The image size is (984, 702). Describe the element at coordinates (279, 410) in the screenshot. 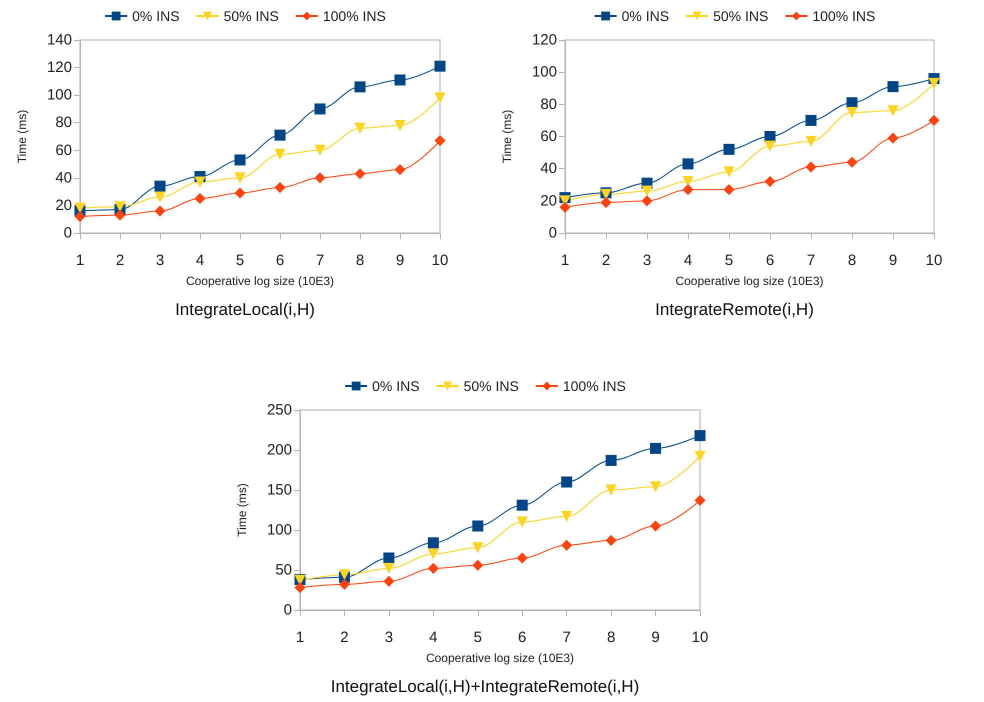

I see `y-tick-label: 250` at that location.